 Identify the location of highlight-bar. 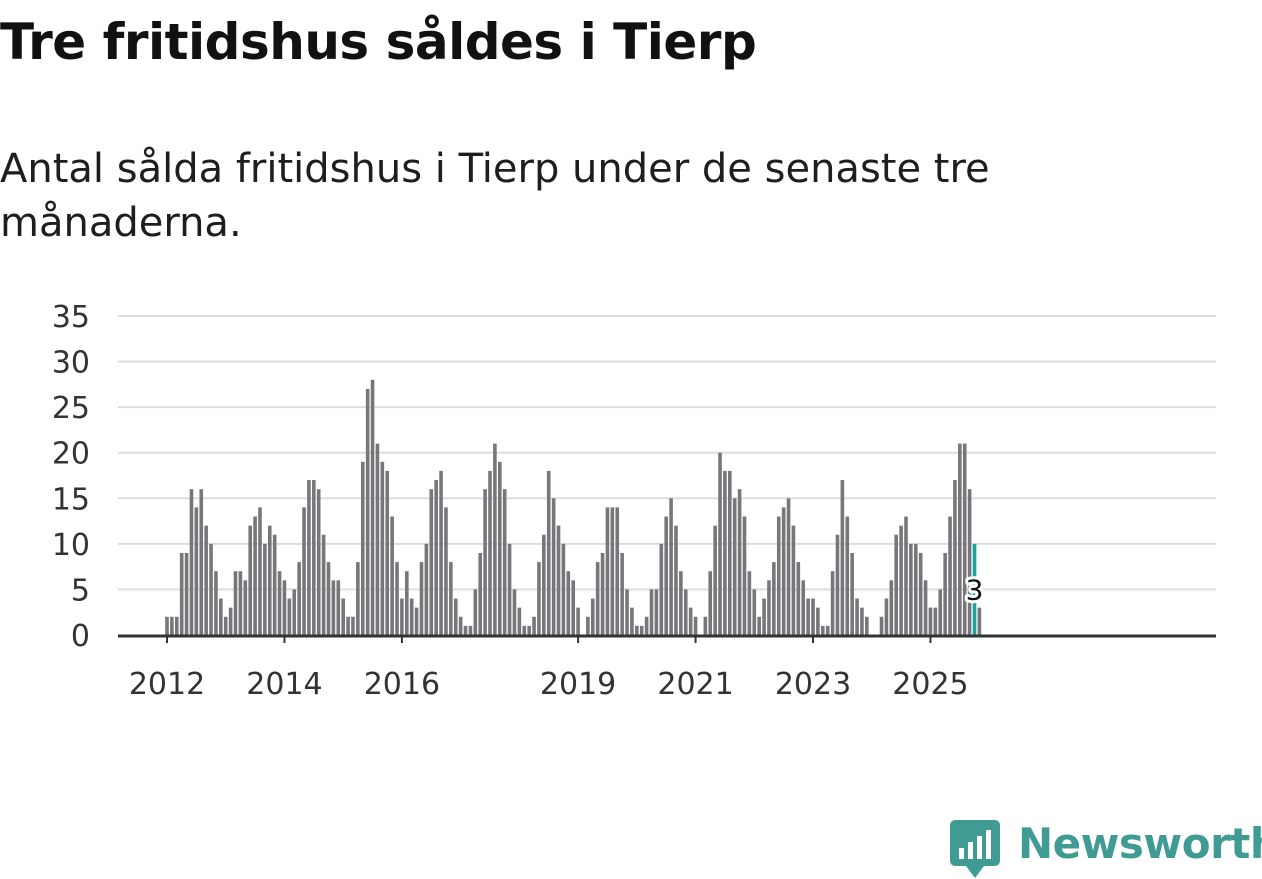
(974, 589).